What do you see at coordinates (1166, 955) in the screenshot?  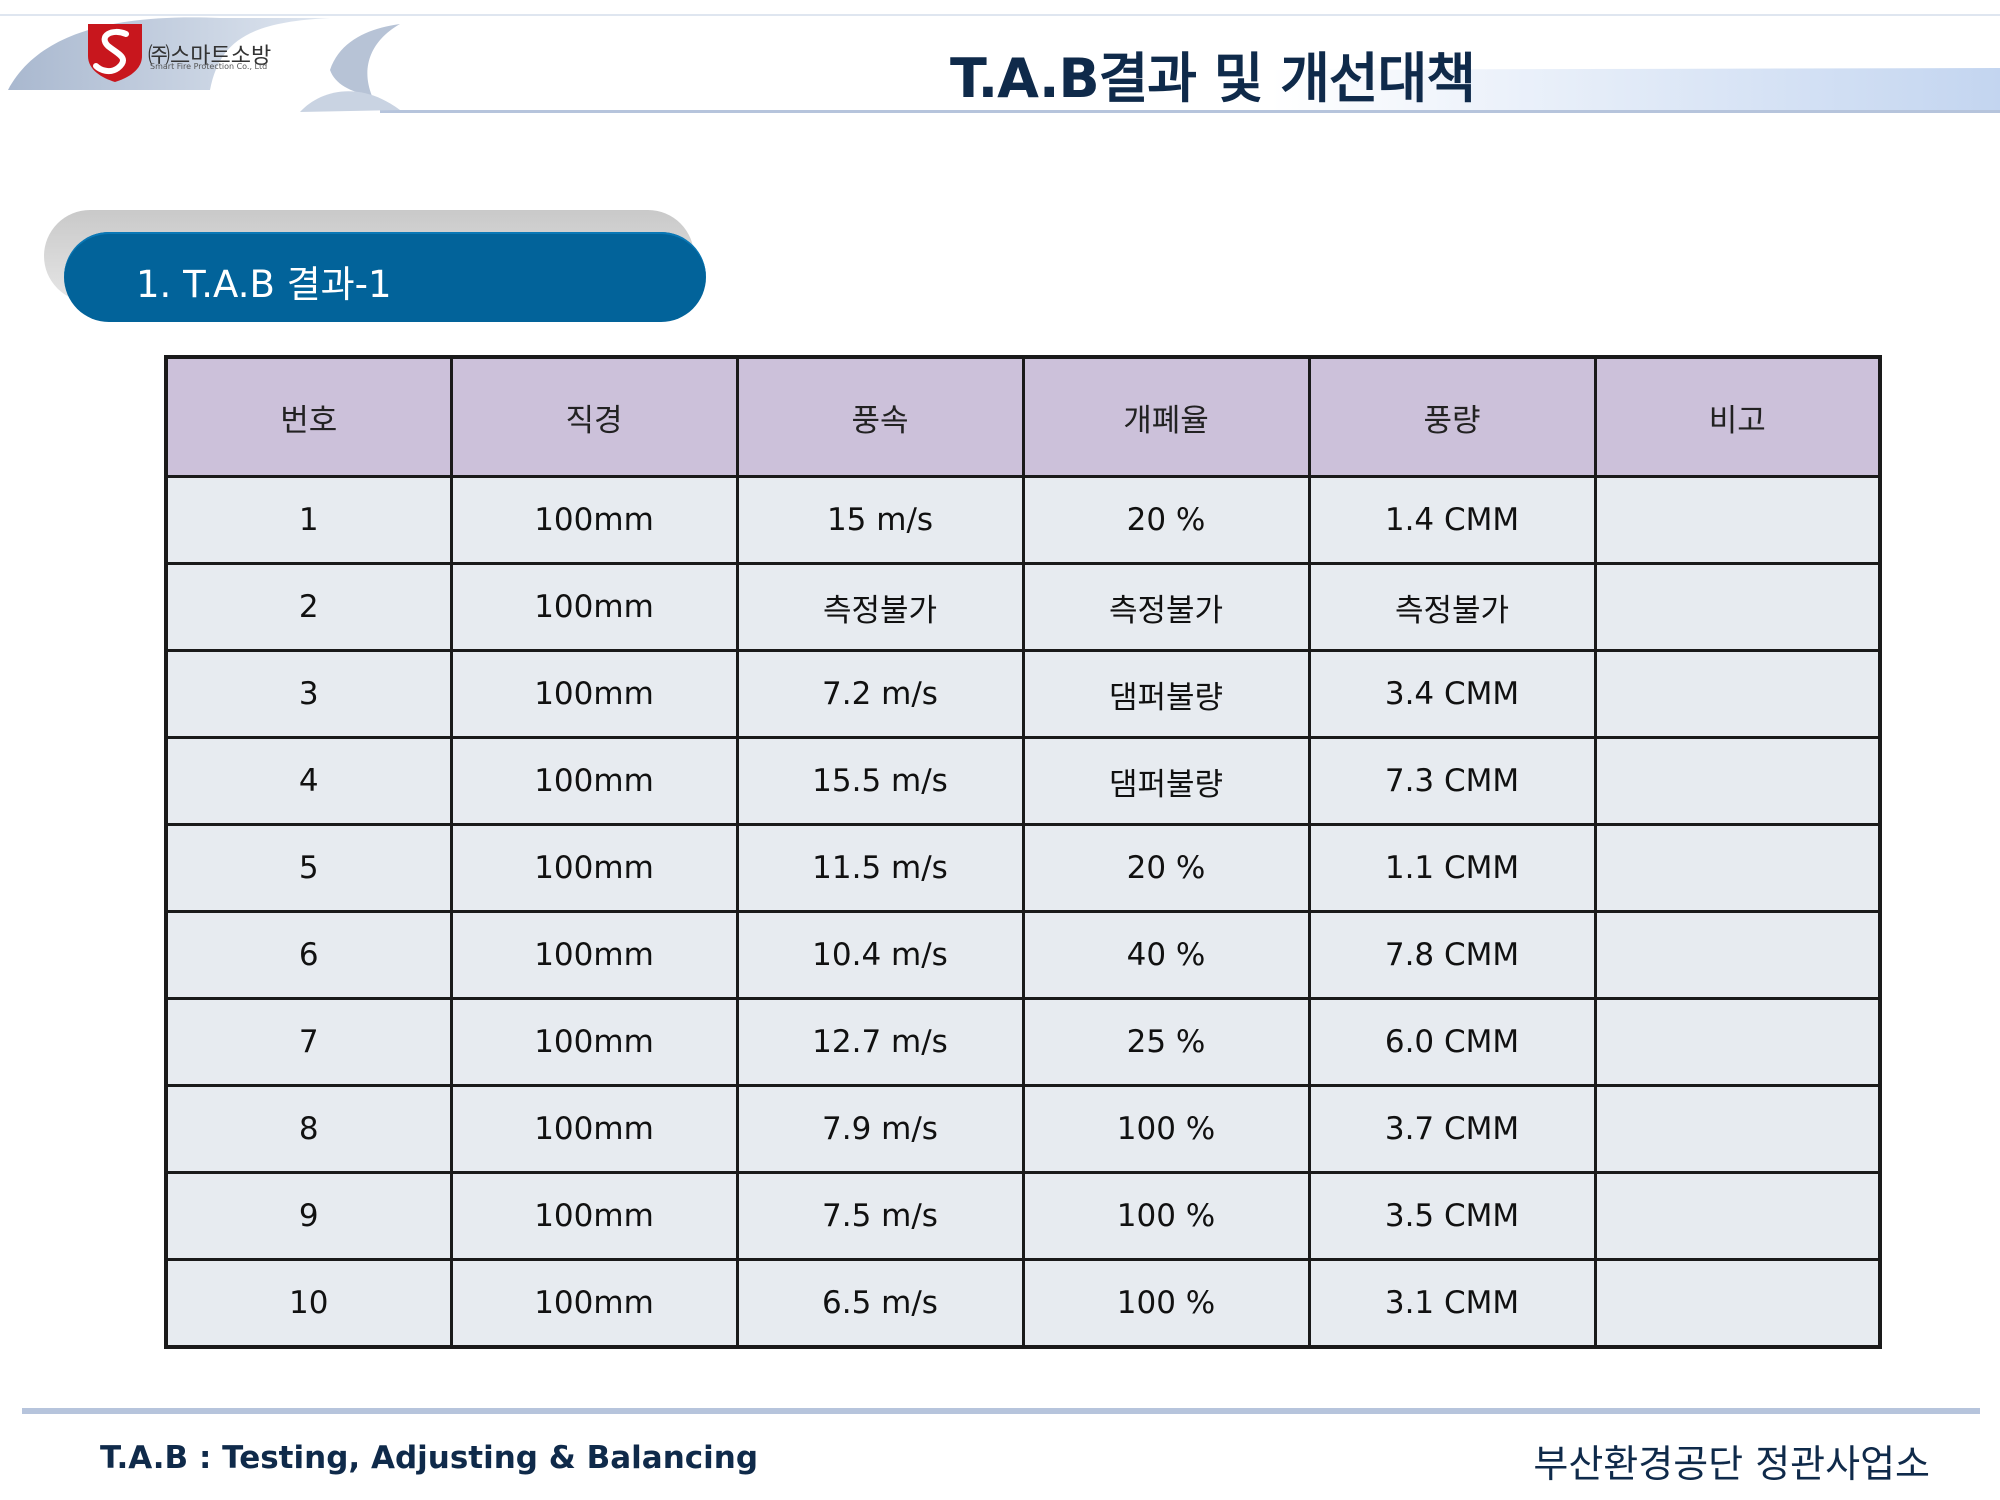 I see `table-cell: 40 %` at bounding box center [1166, 955].